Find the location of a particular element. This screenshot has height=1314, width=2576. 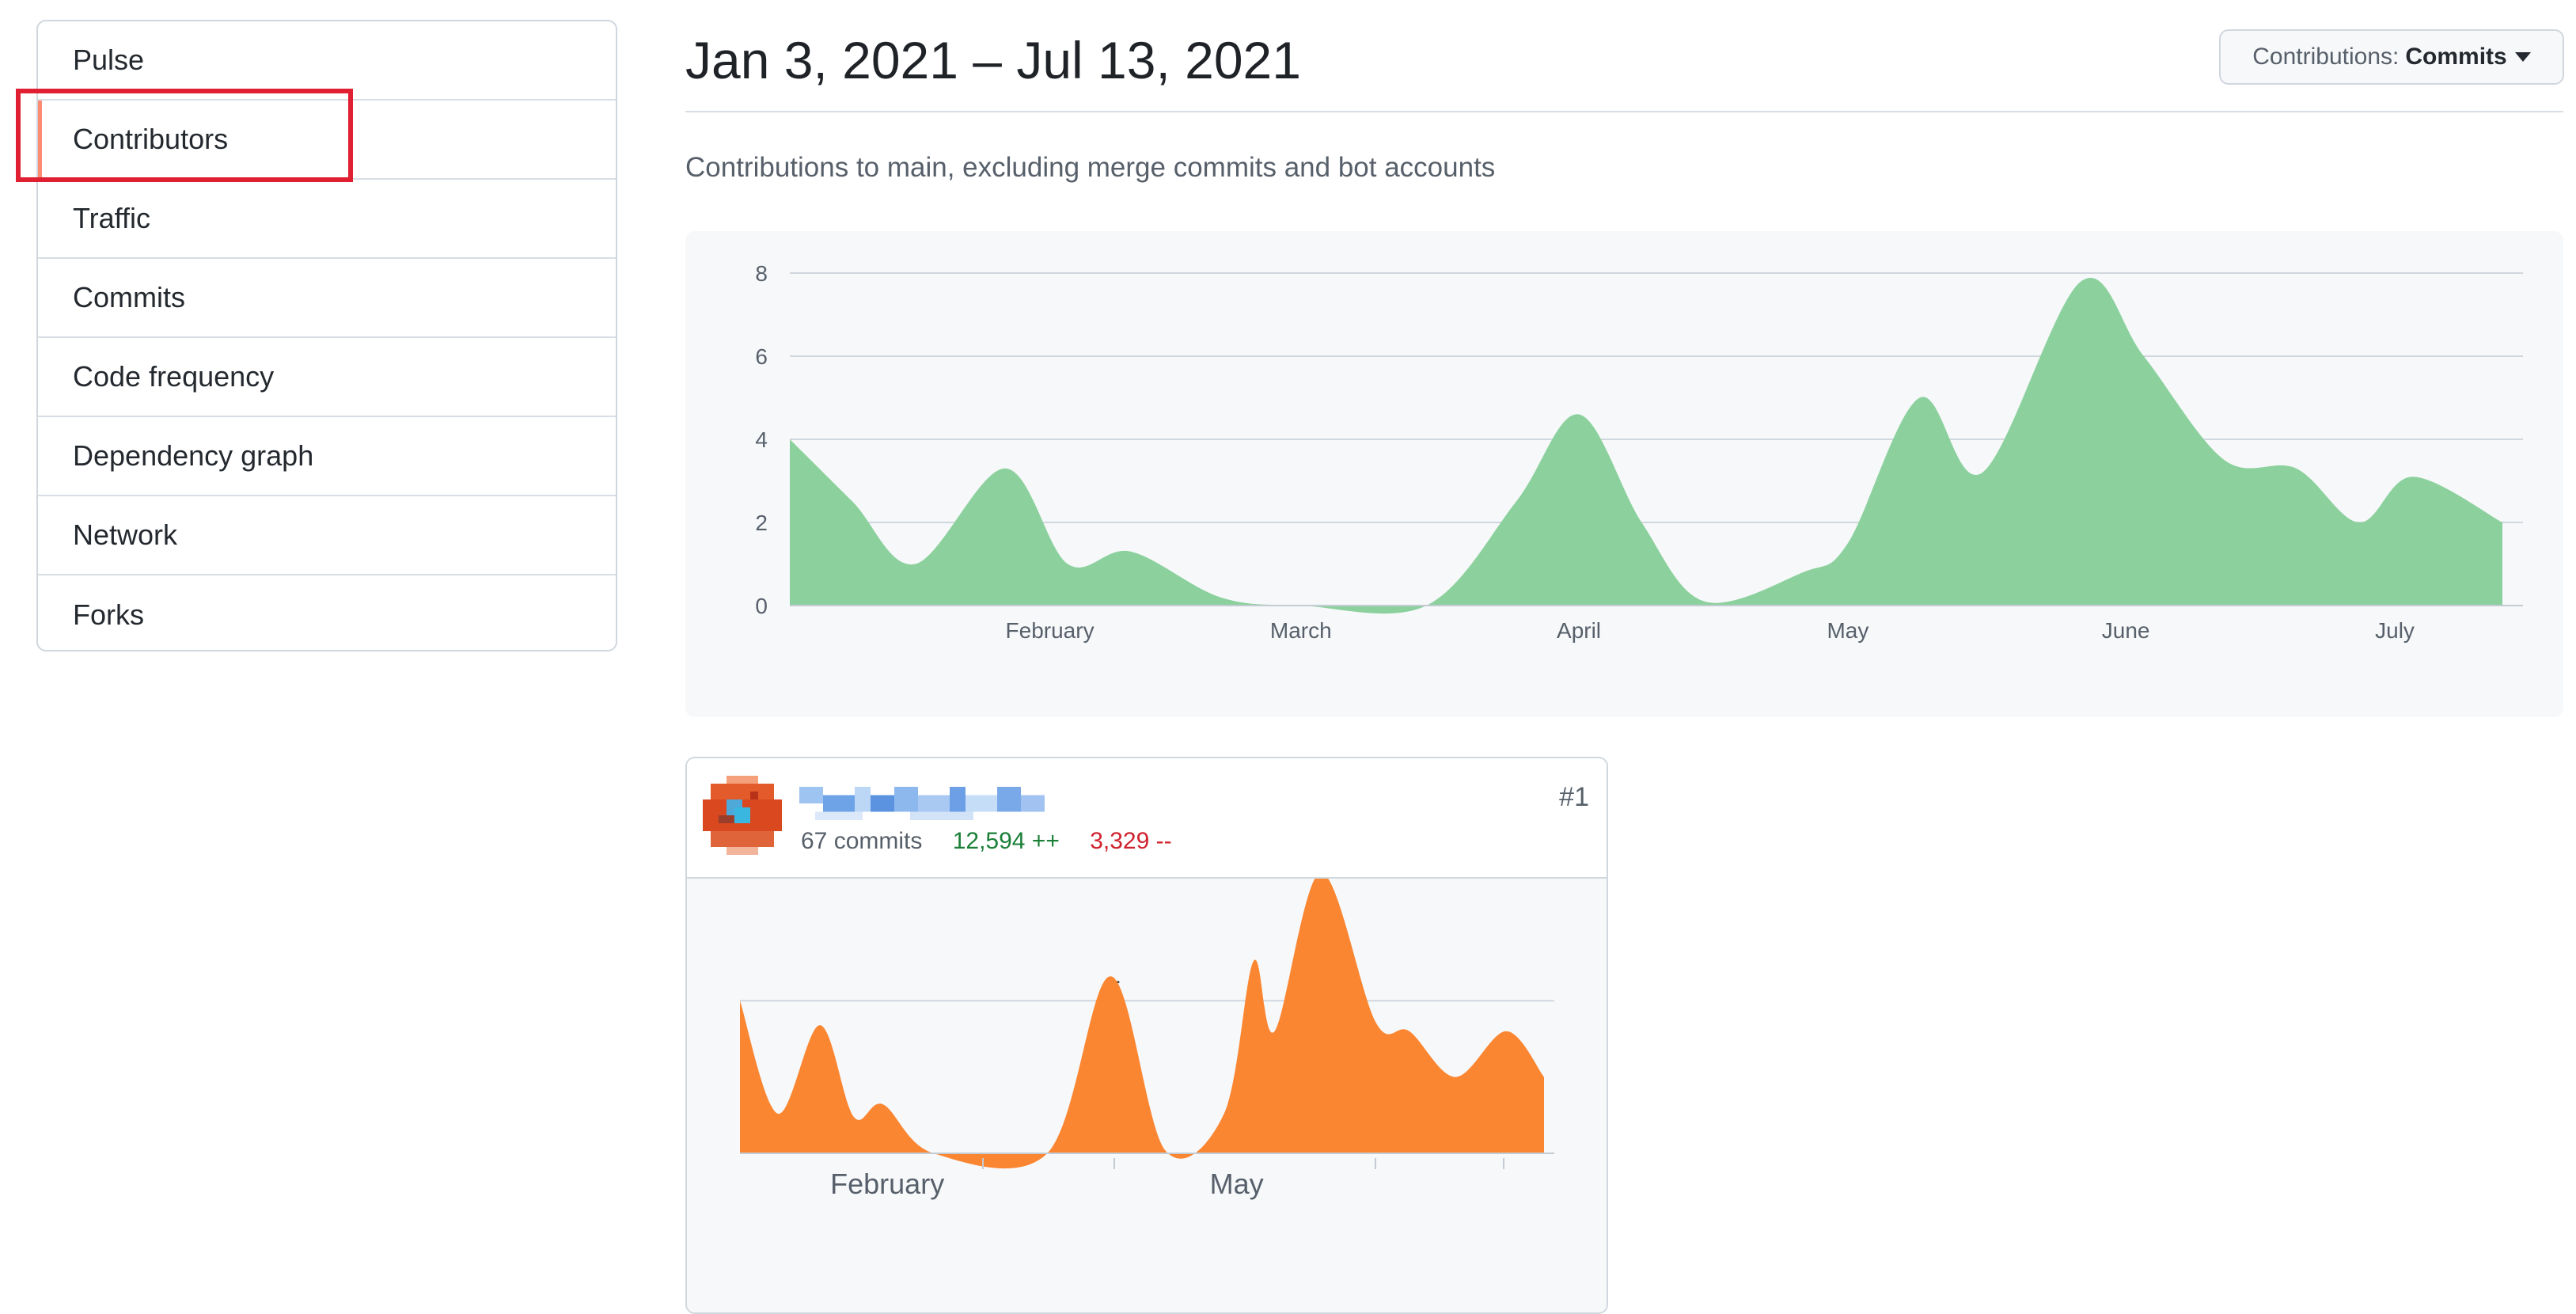

contributor-stats: 67 commits 12,594 ++ 3,329 -- is located at coordinates (986, 841).